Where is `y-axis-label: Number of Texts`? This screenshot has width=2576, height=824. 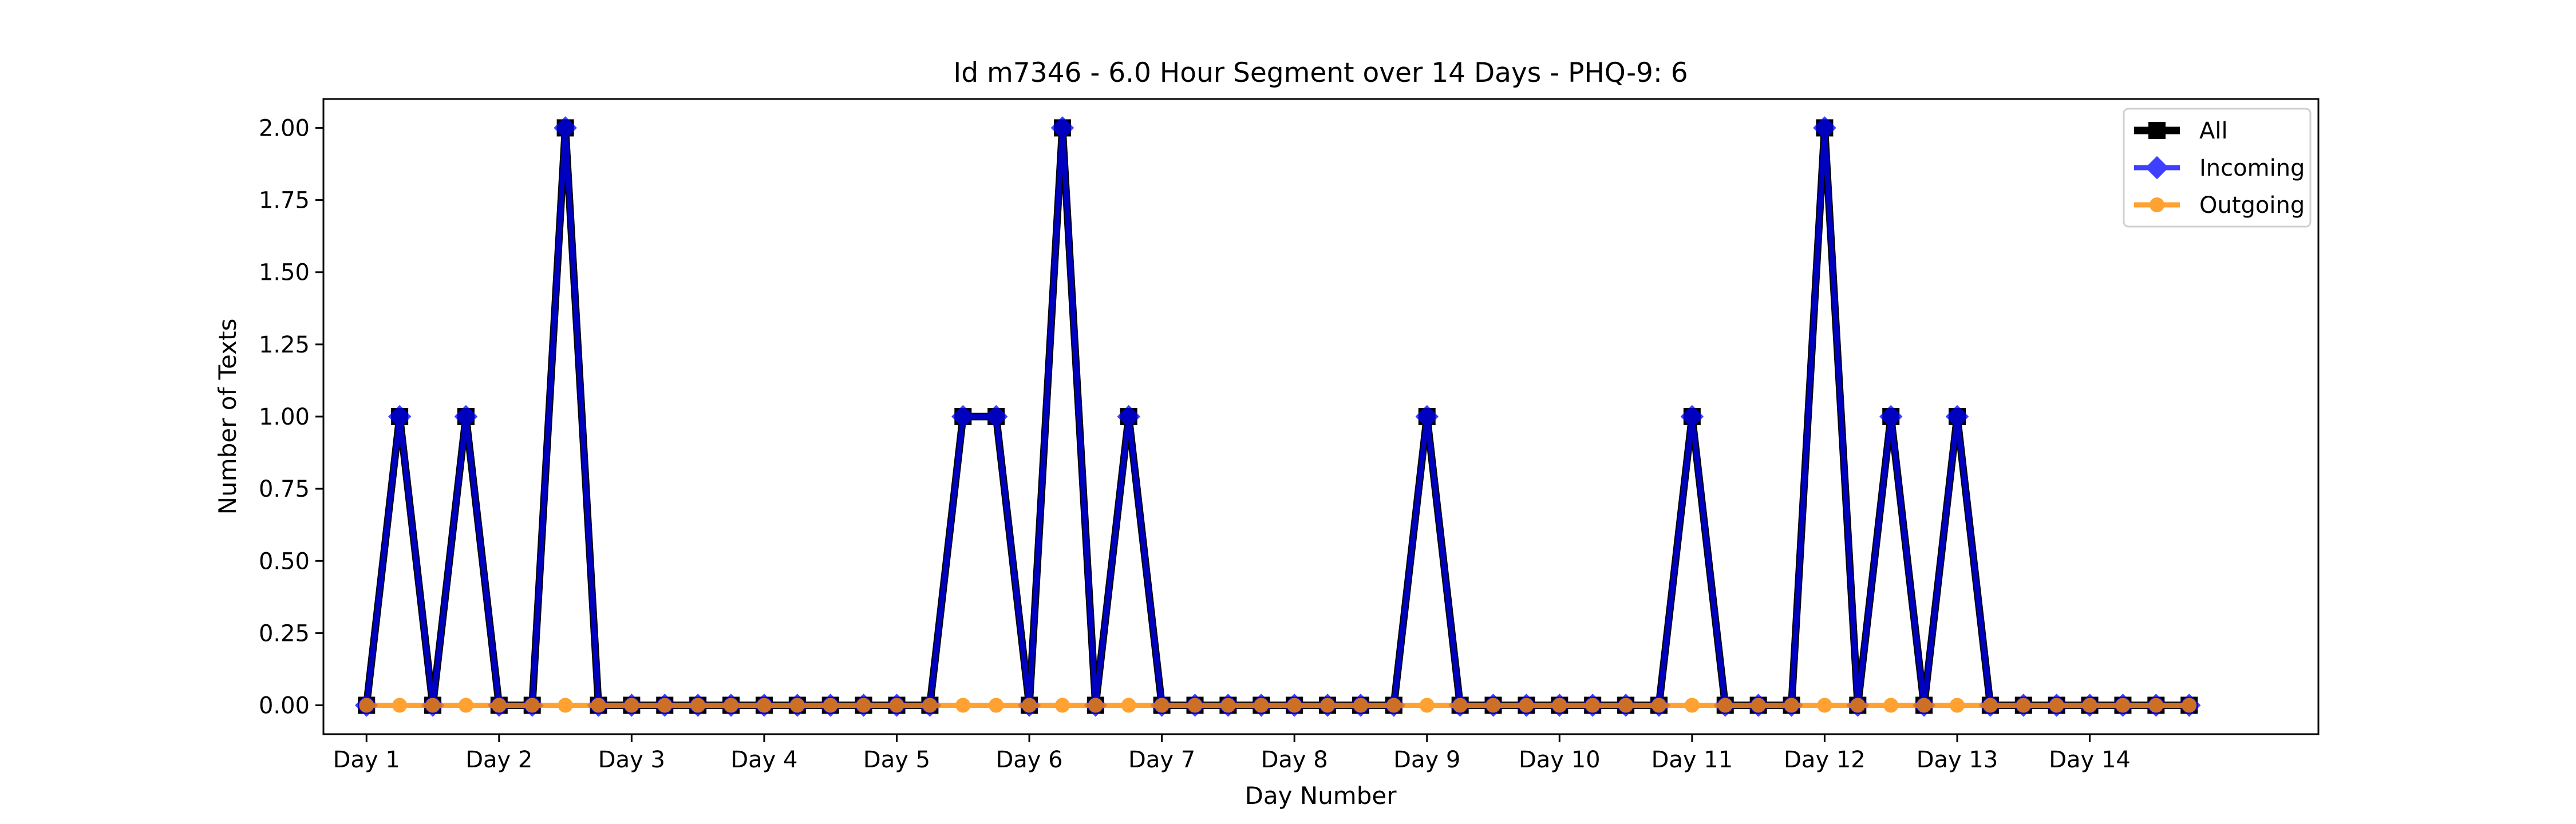 y-axis-label: Number of Texts is located at coordinates (228, 417).